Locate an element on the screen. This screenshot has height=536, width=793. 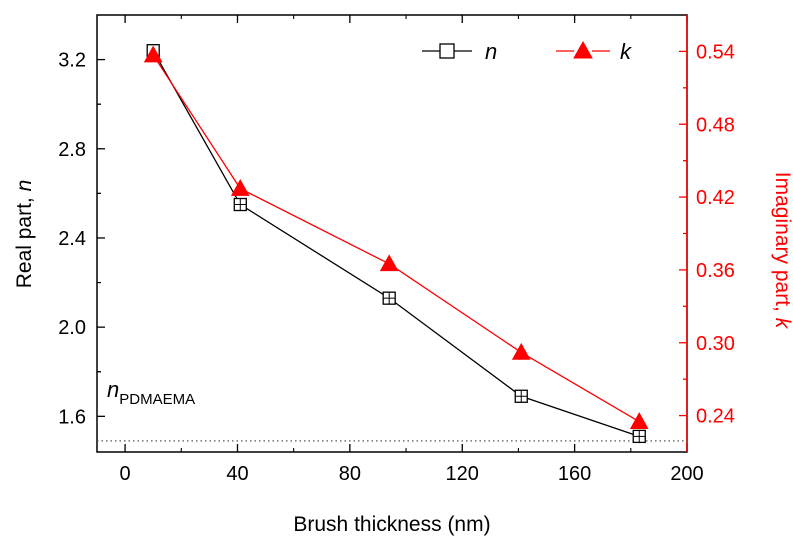
reference-label-sub: PDMAEMA is located at coordinates (157, 399).